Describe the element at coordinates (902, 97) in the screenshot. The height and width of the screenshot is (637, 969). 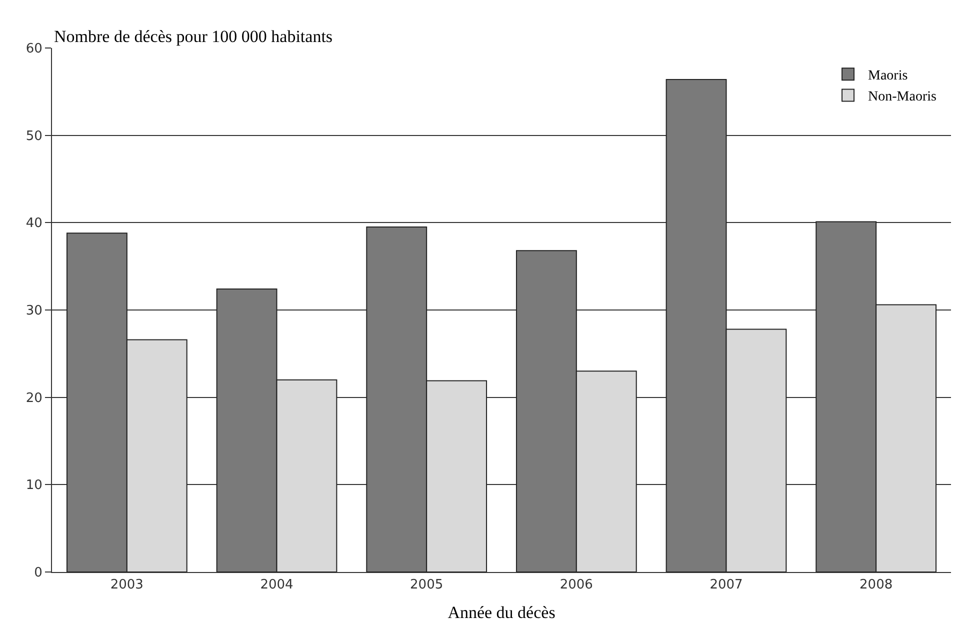
I see `legend-label: Non-Maoris` at that location.